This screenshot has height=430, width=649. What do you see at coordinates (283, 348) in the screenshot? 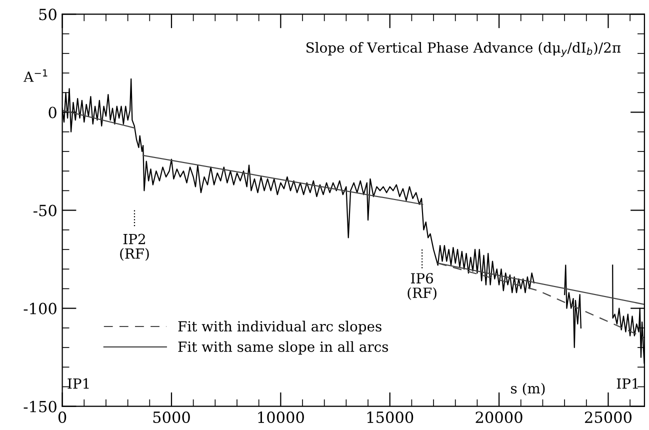
I see `legend-label: Fit with same slope in all arcs` at bounding box center [283, 348].